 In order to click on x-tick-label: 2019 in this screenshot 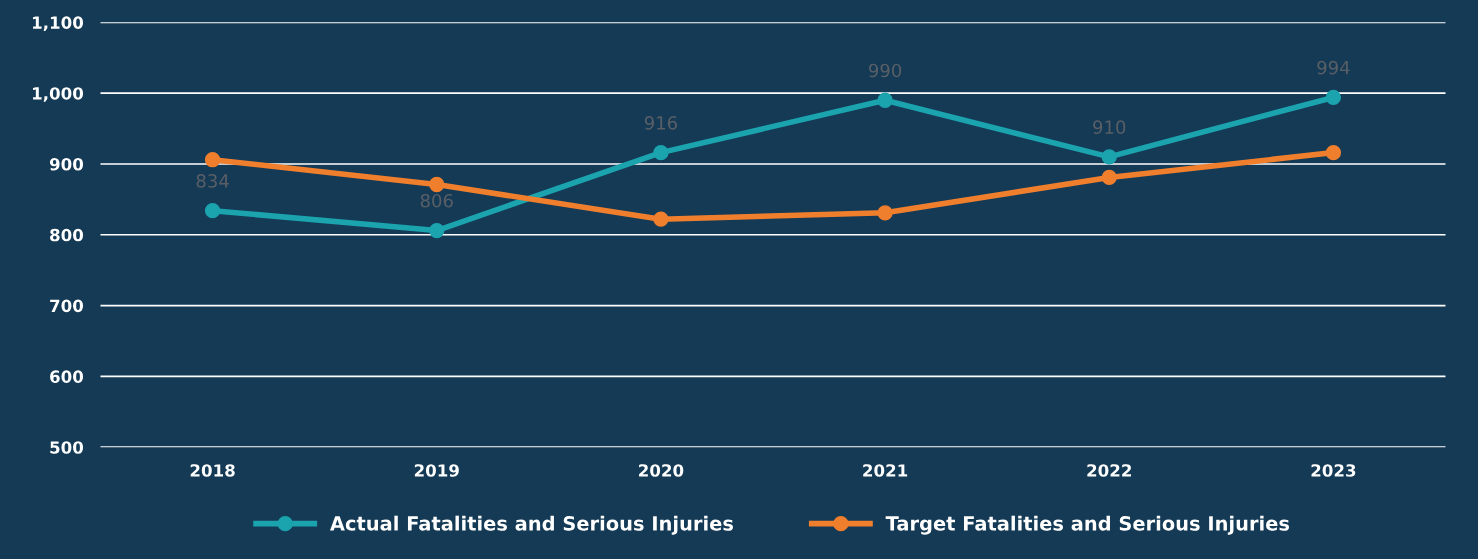, I will do `click(436, 470)`.